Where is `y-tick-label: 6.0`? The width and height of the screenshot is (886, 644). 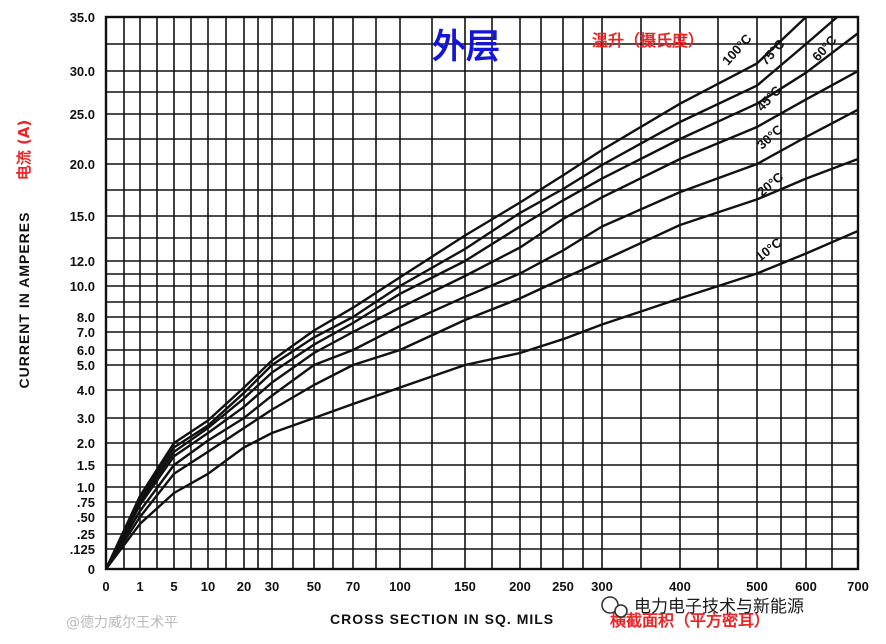 y-tick-label: 6.0 is located at coordinates (86, 350).